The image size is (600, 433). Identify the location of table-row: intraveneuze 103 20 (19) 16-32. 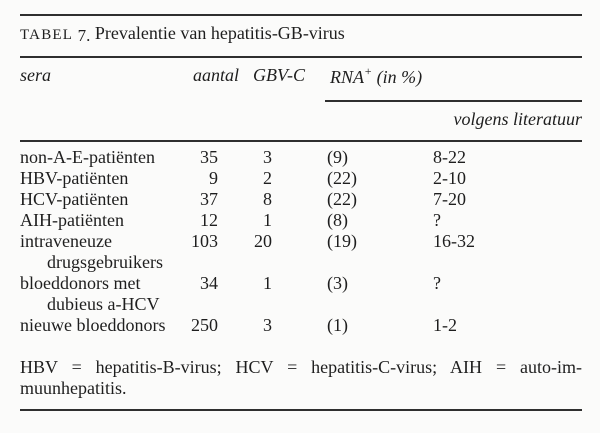
(300, 241).